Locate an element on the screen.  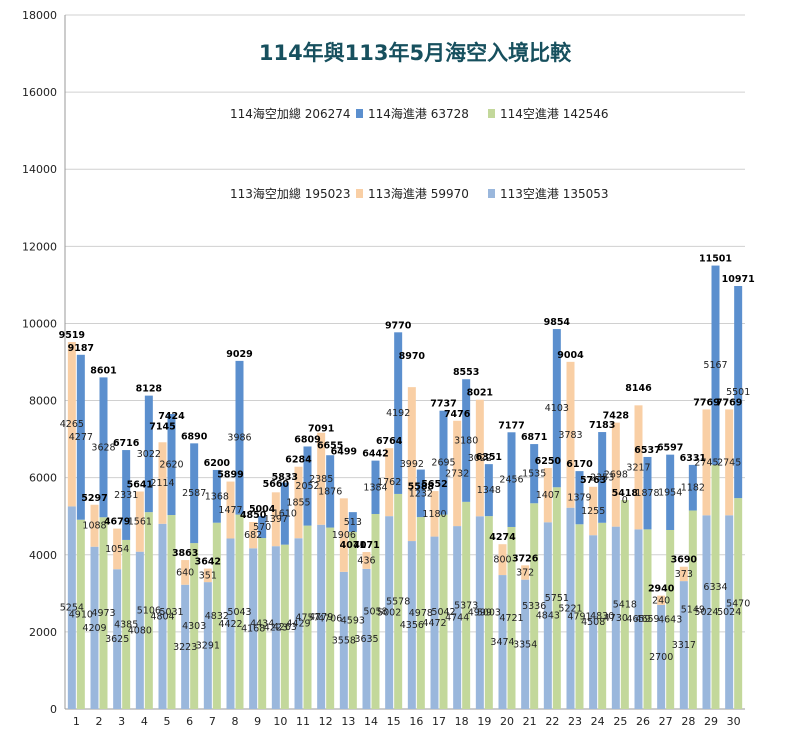
data-label: 5501 is located at coordinates (738, 392).